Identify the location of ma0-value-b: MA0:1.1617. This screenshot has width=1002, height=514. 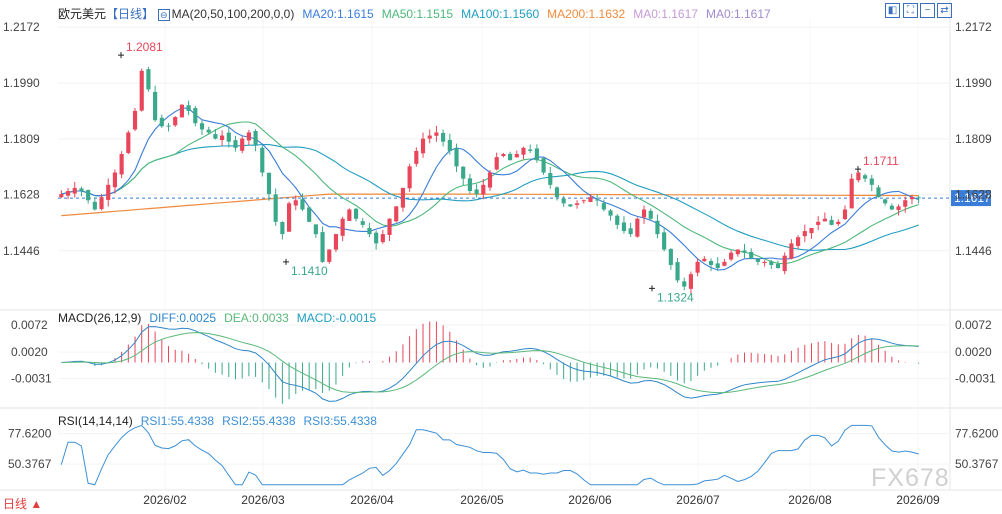
(738, 14).